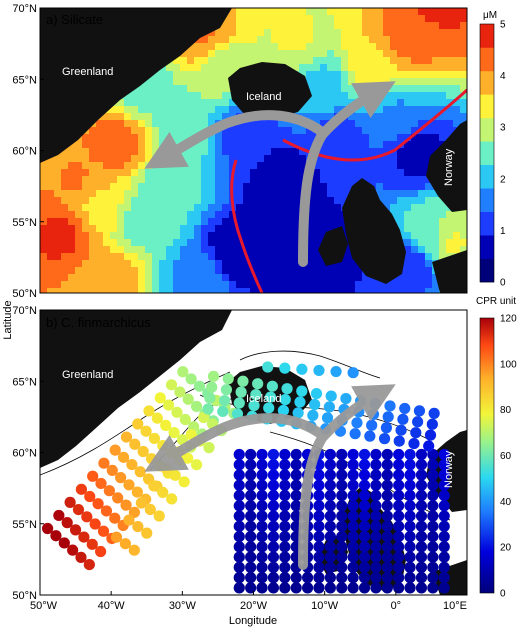 This screenshot has height=628, width=520. What do you see at coordinates (503, 283) in the screenshot?
I see `silicate-colorbar-tick-label: 0` at bounding box center [503, 283].